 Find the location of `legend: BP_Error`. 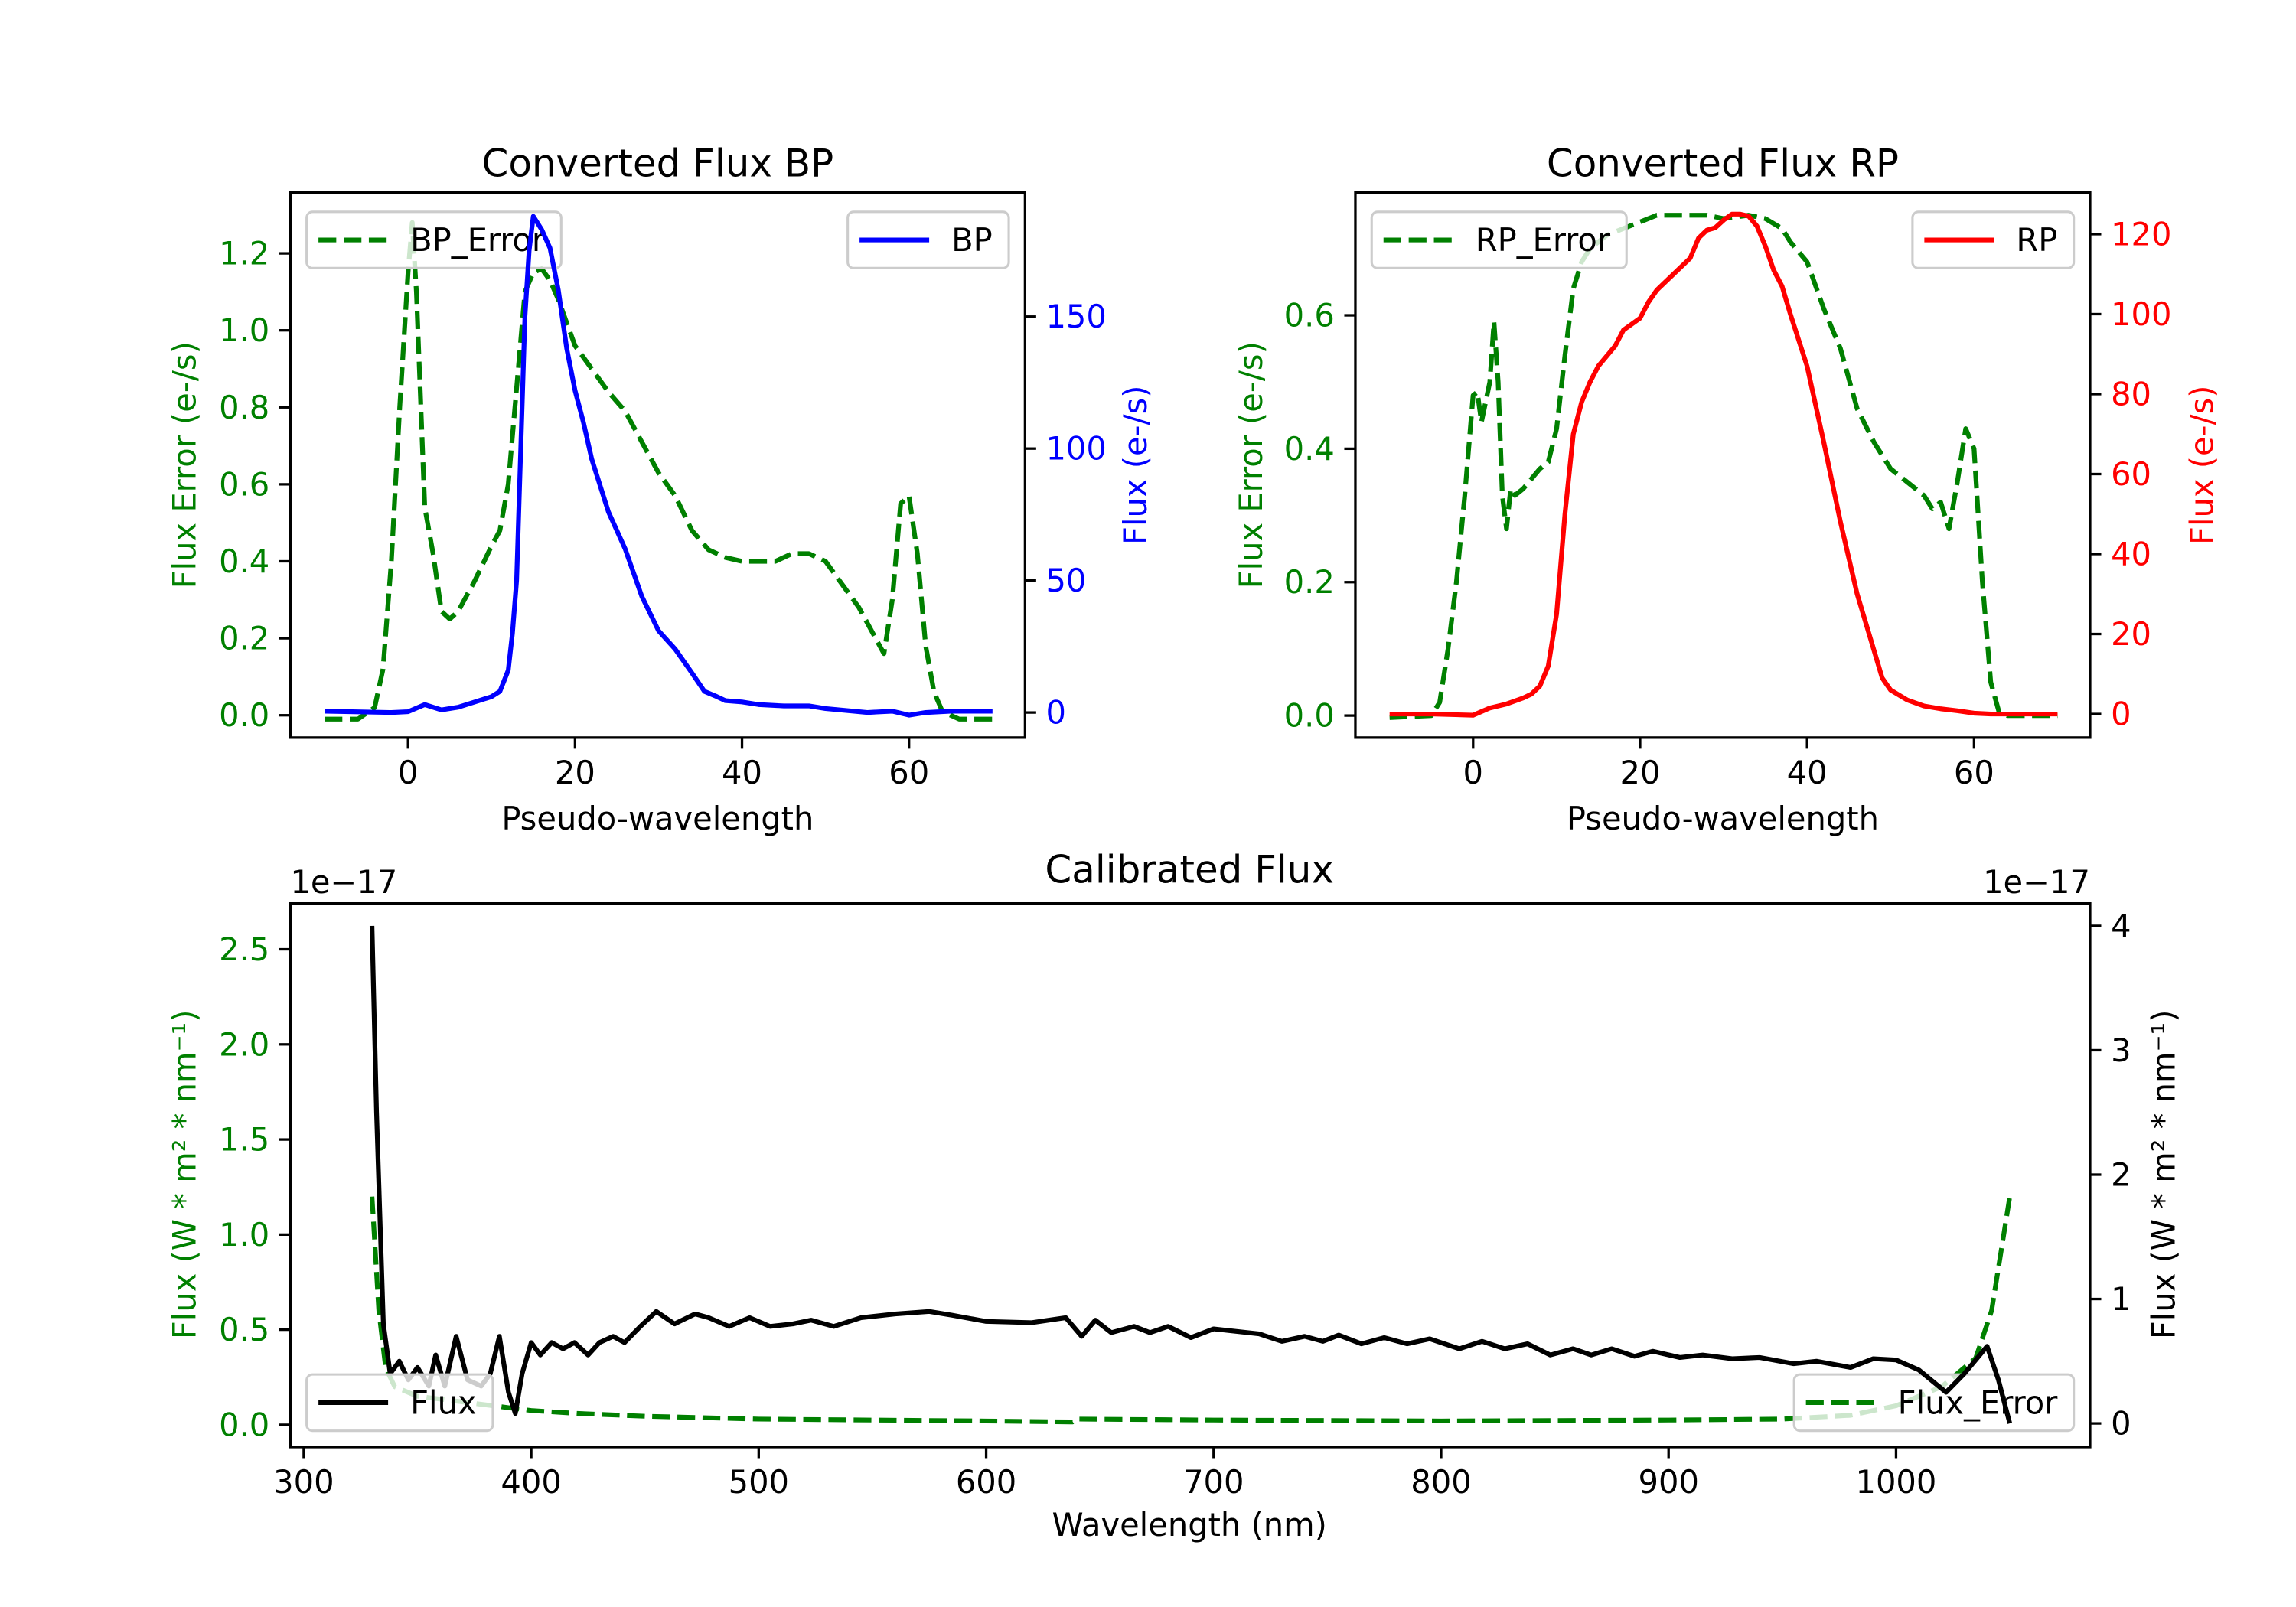

legend: BP_Error is located at coordinates (434, 239).